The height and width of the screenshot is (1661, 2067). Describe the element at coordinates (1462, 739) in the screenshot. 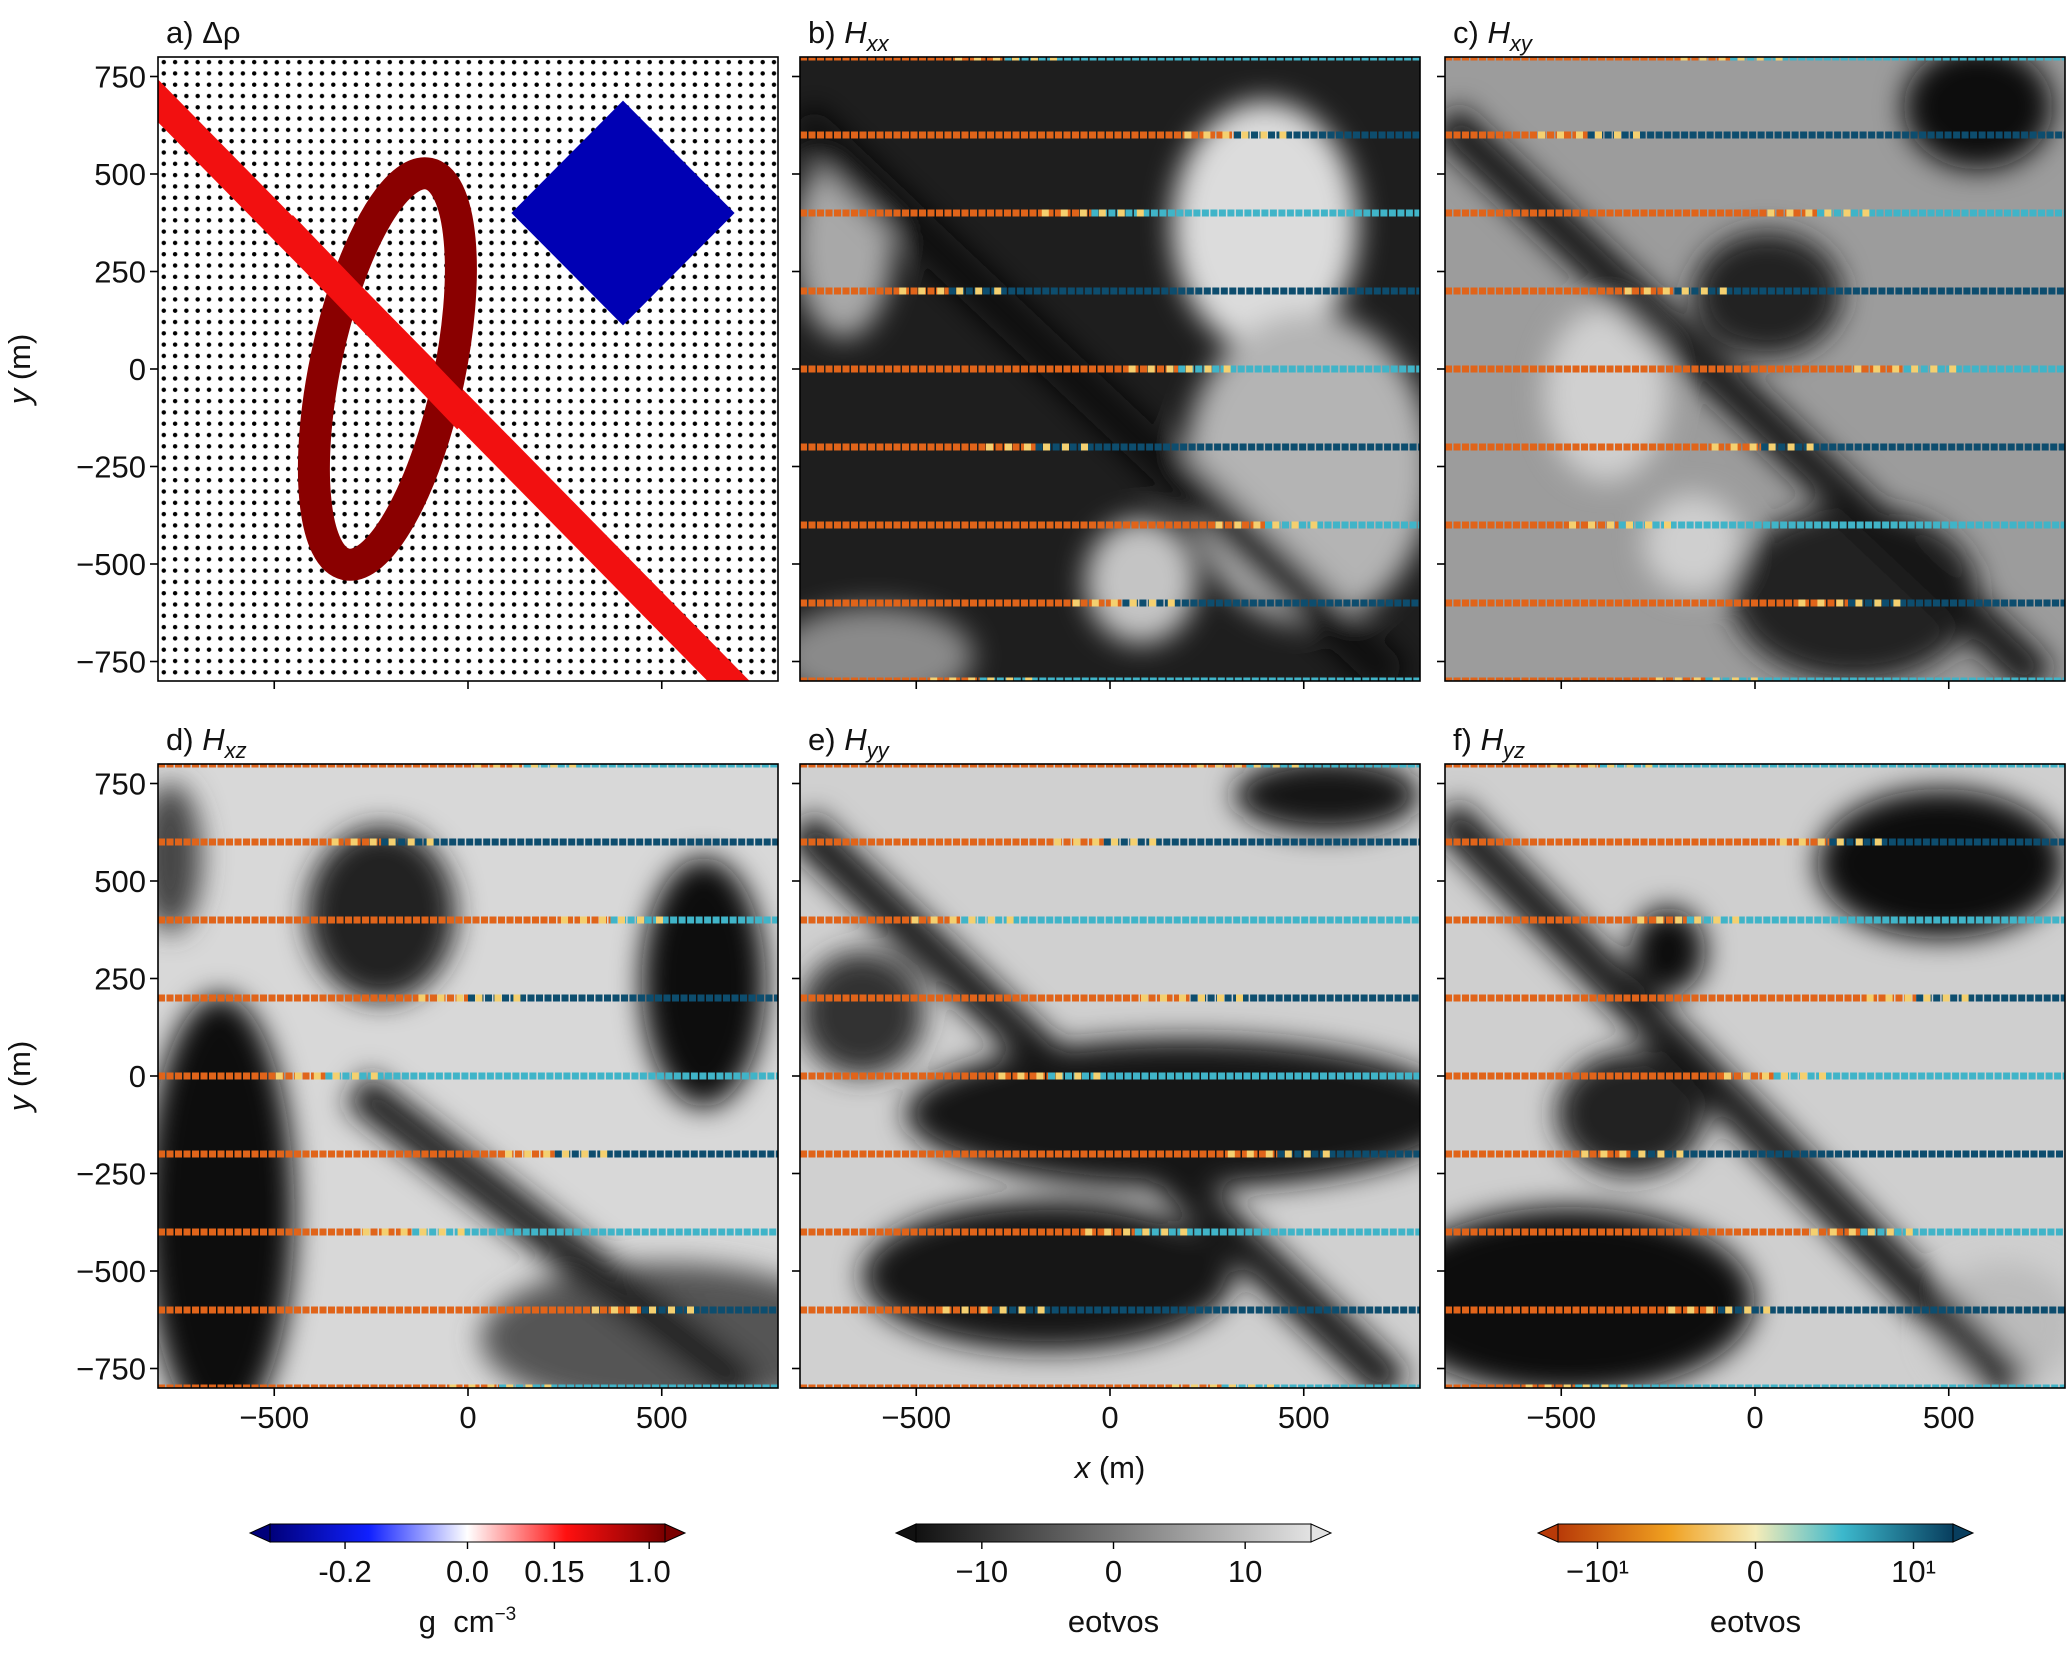

I see `panel-letter: f)` at that location.